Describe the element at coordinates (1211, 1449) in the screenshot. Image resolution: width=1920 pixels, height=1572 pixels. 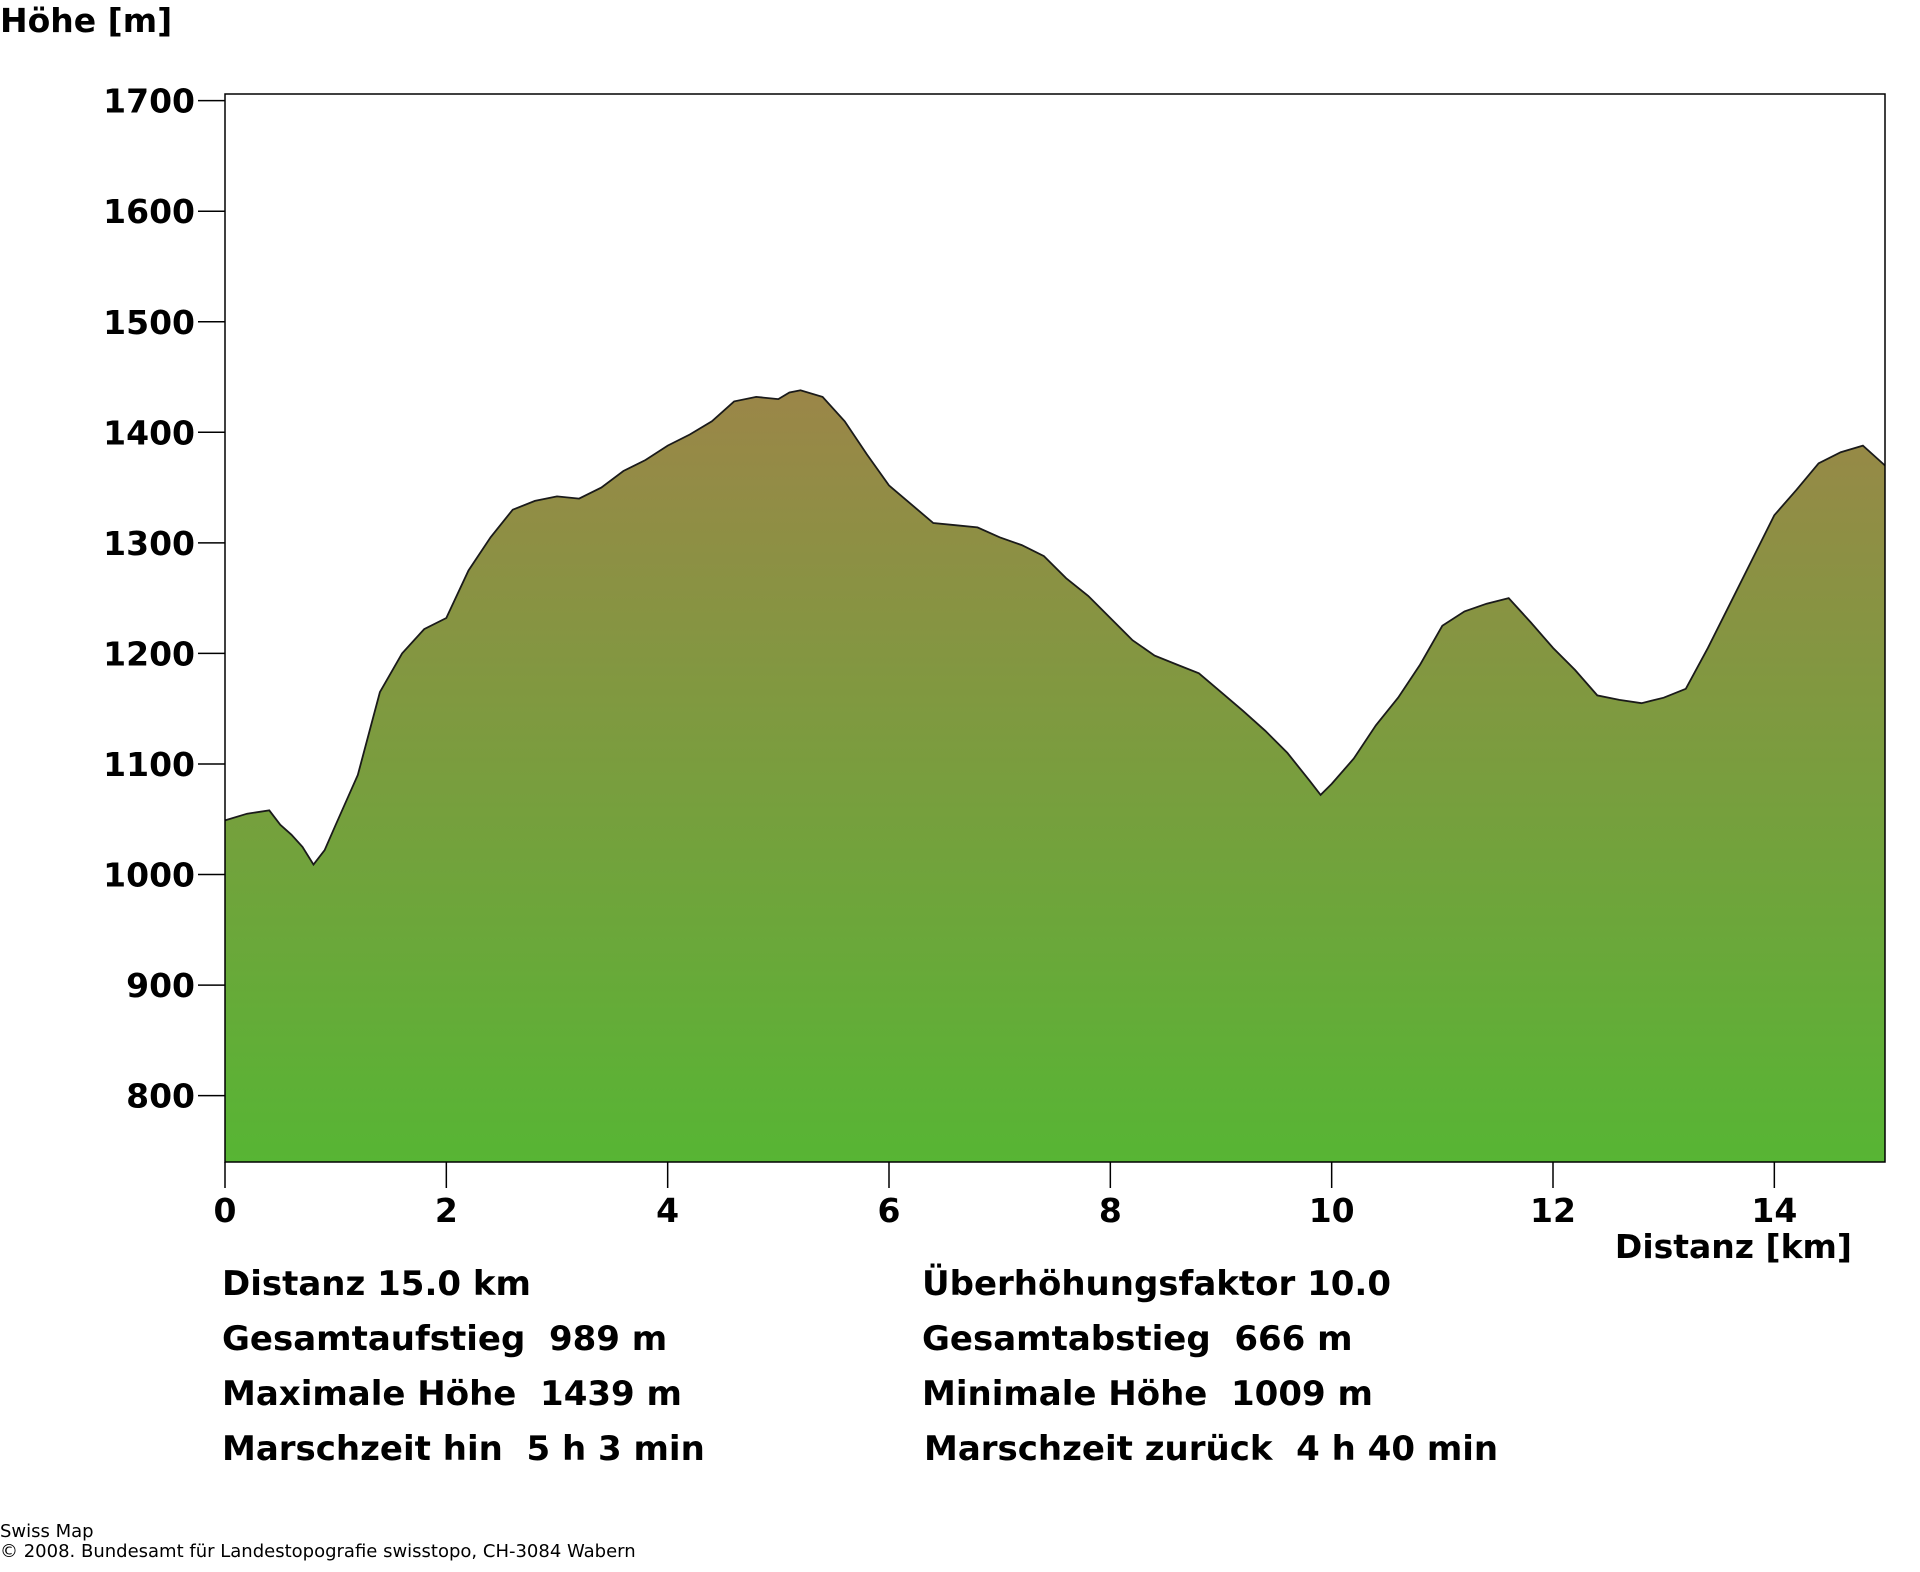
I see `stat-walk-time-back: Marschzeit zurück 4 h 40 min` at that location.